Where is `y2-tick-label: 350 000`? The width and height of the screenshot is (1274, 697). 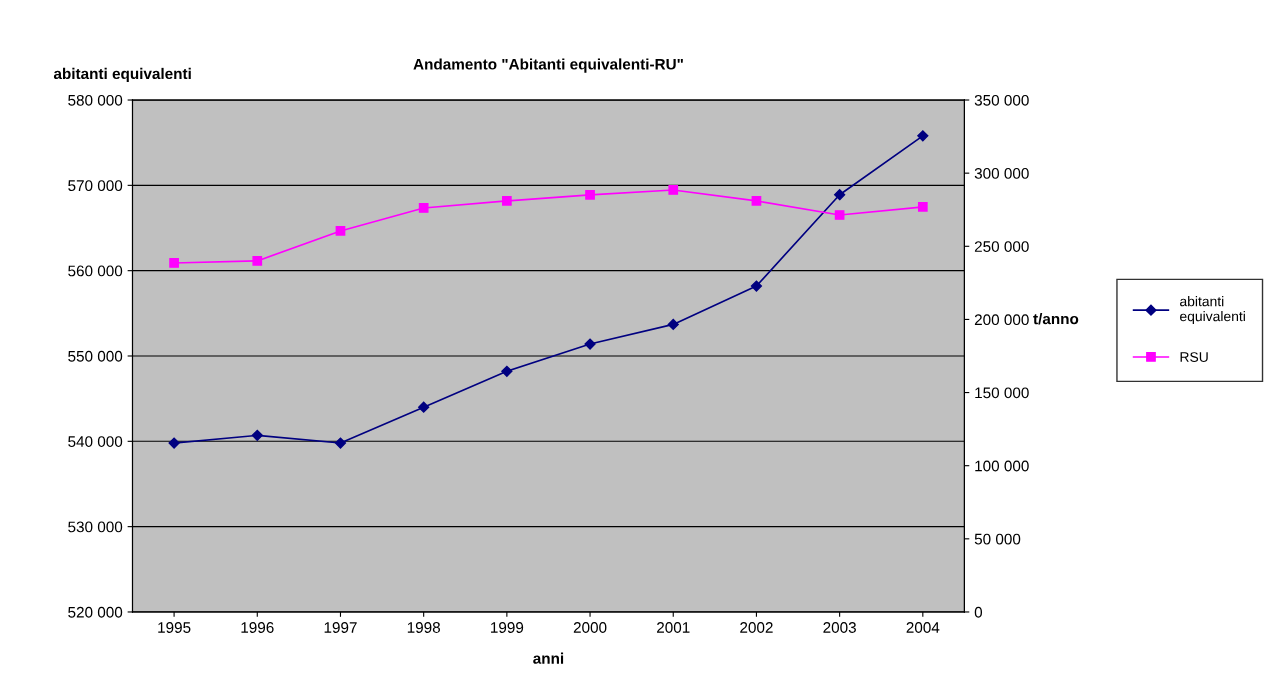
y2-tick-label: 350 000 is located at coordinates (1001, 100).